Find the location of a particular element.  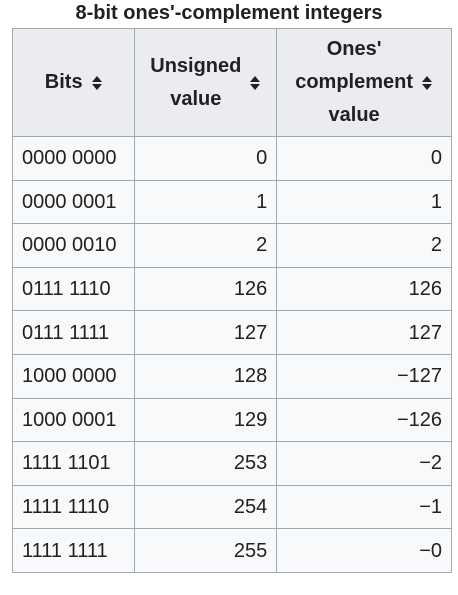

unsigned-value-cell: 128 is located at coordinates (206, 376).